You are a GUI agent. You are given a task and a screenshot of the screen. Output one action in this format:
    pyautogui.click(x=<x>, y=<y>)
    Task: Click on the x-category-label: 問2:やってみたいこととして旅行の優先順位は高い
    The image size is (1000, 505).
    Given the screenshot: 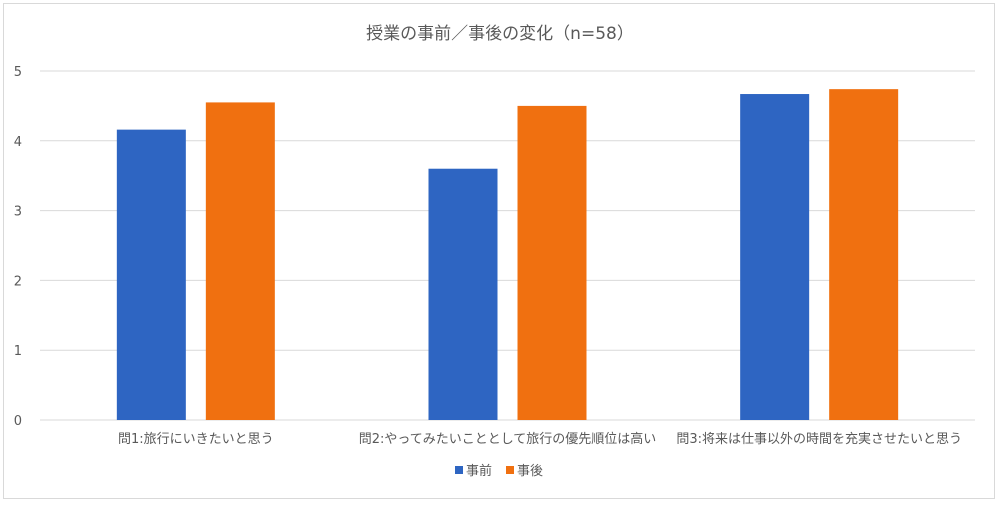 What is the action you would take?
    pyautogui.click(x=508, y=439)
    